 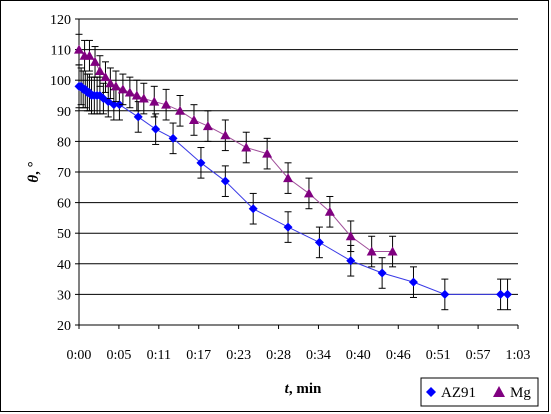 I want to click on legend-label-mg: Mg, so click(x=520, y=393).